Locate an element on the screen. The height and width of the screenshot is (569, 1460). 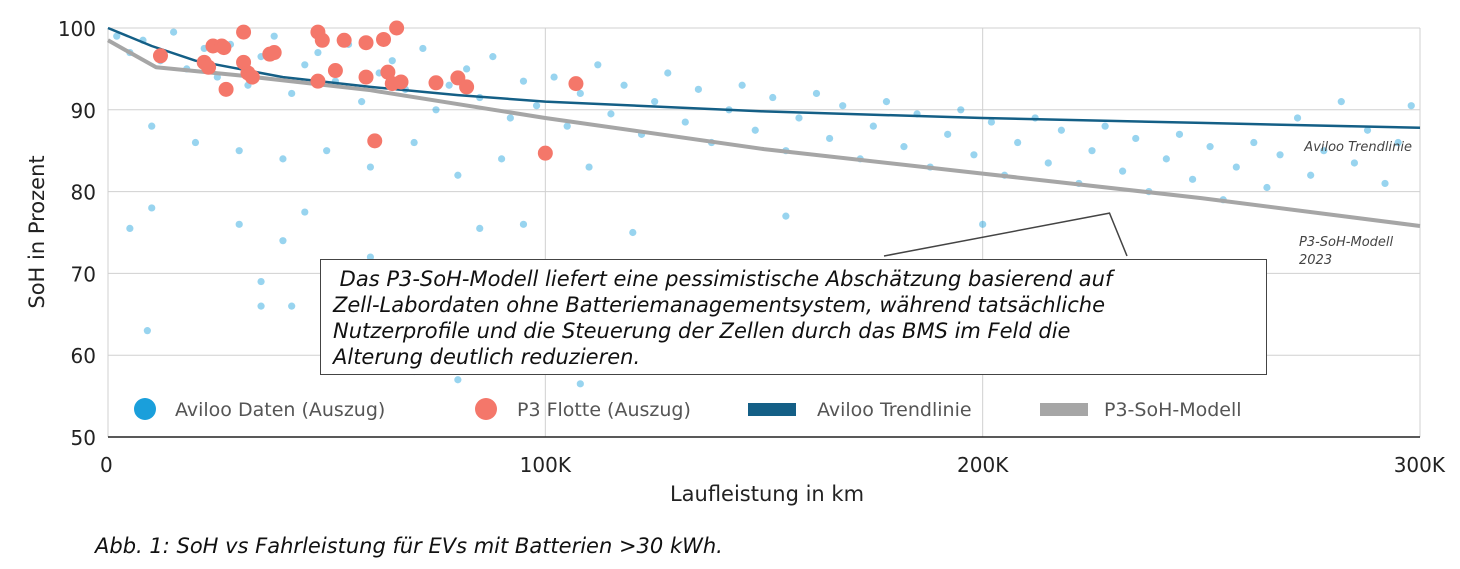
y-tick-label: 60 is located at coordinates (83, 356).